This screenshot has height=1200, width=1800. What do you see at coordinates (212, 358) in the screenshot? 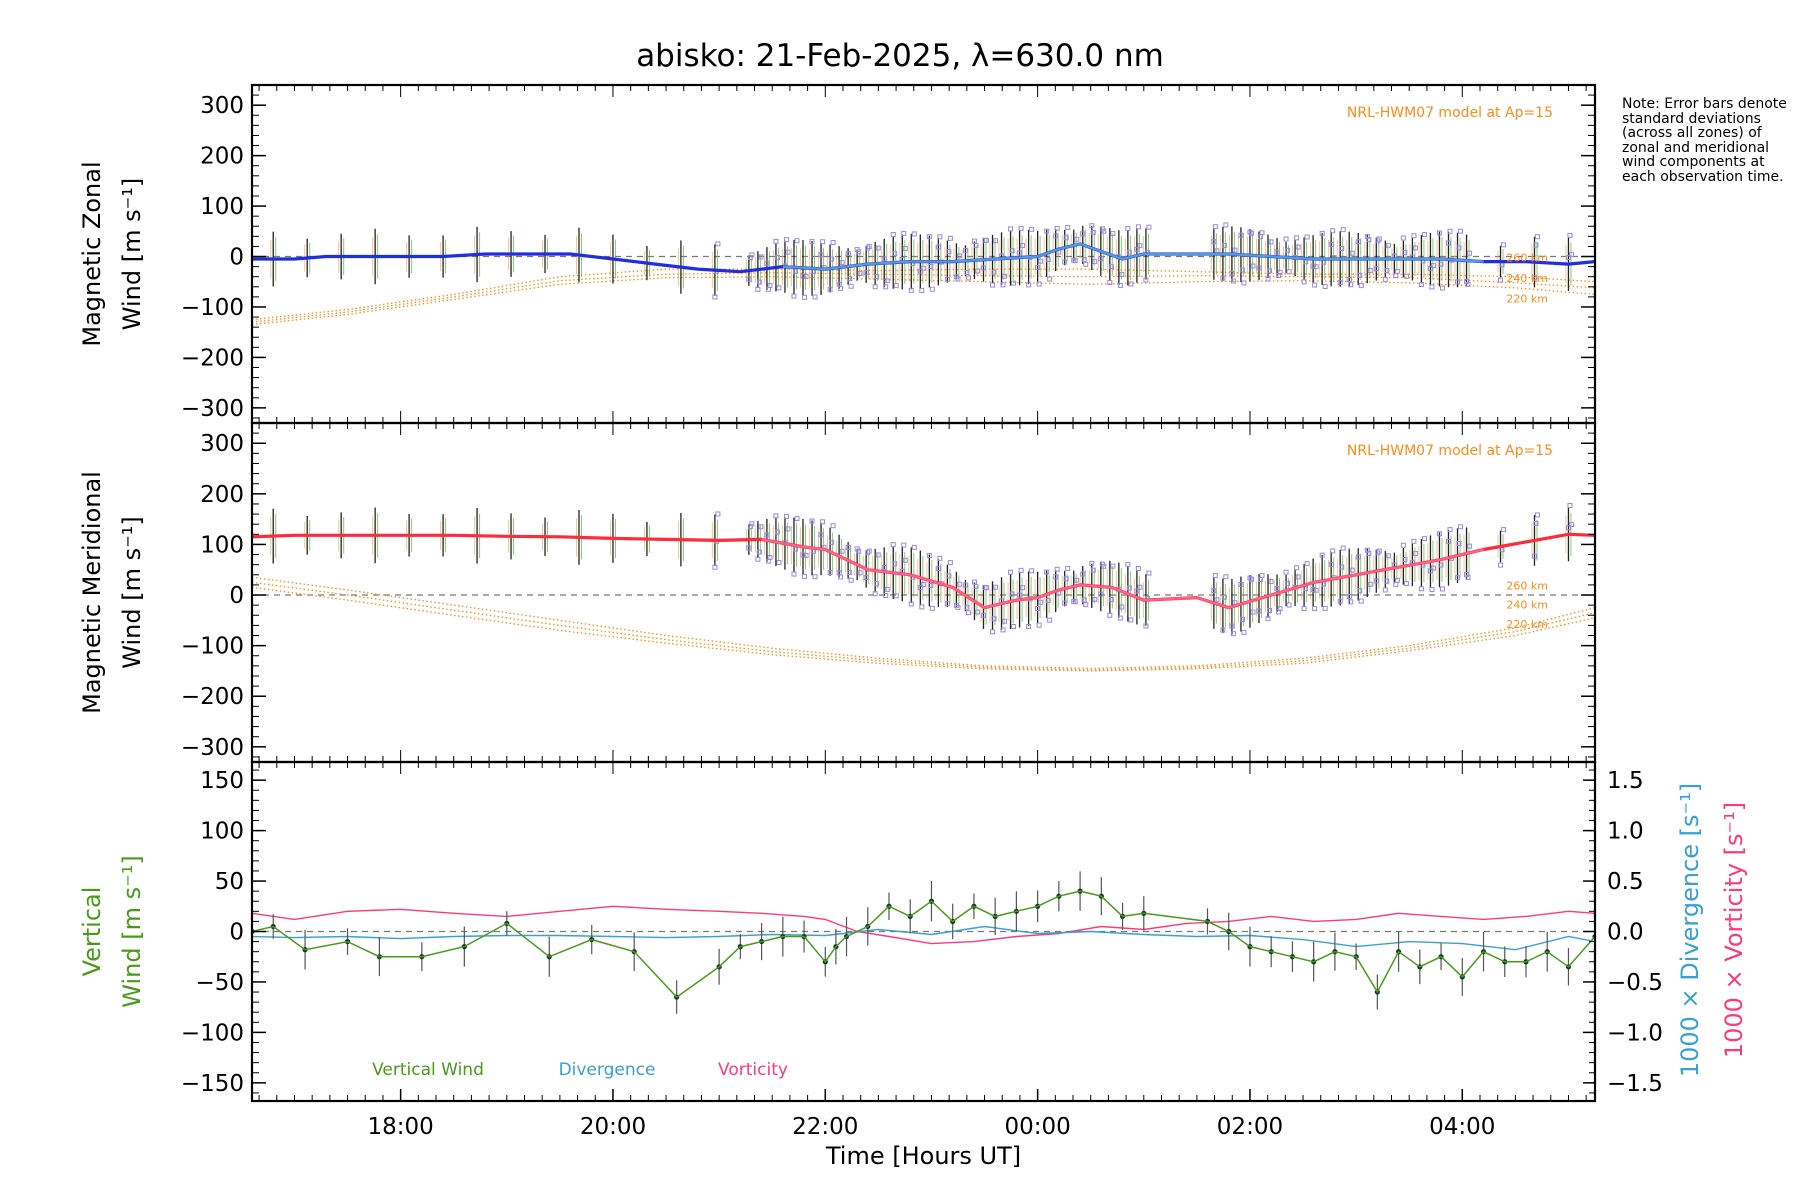
I see `y-tick-label: −200` at bounding box center [212, 358].